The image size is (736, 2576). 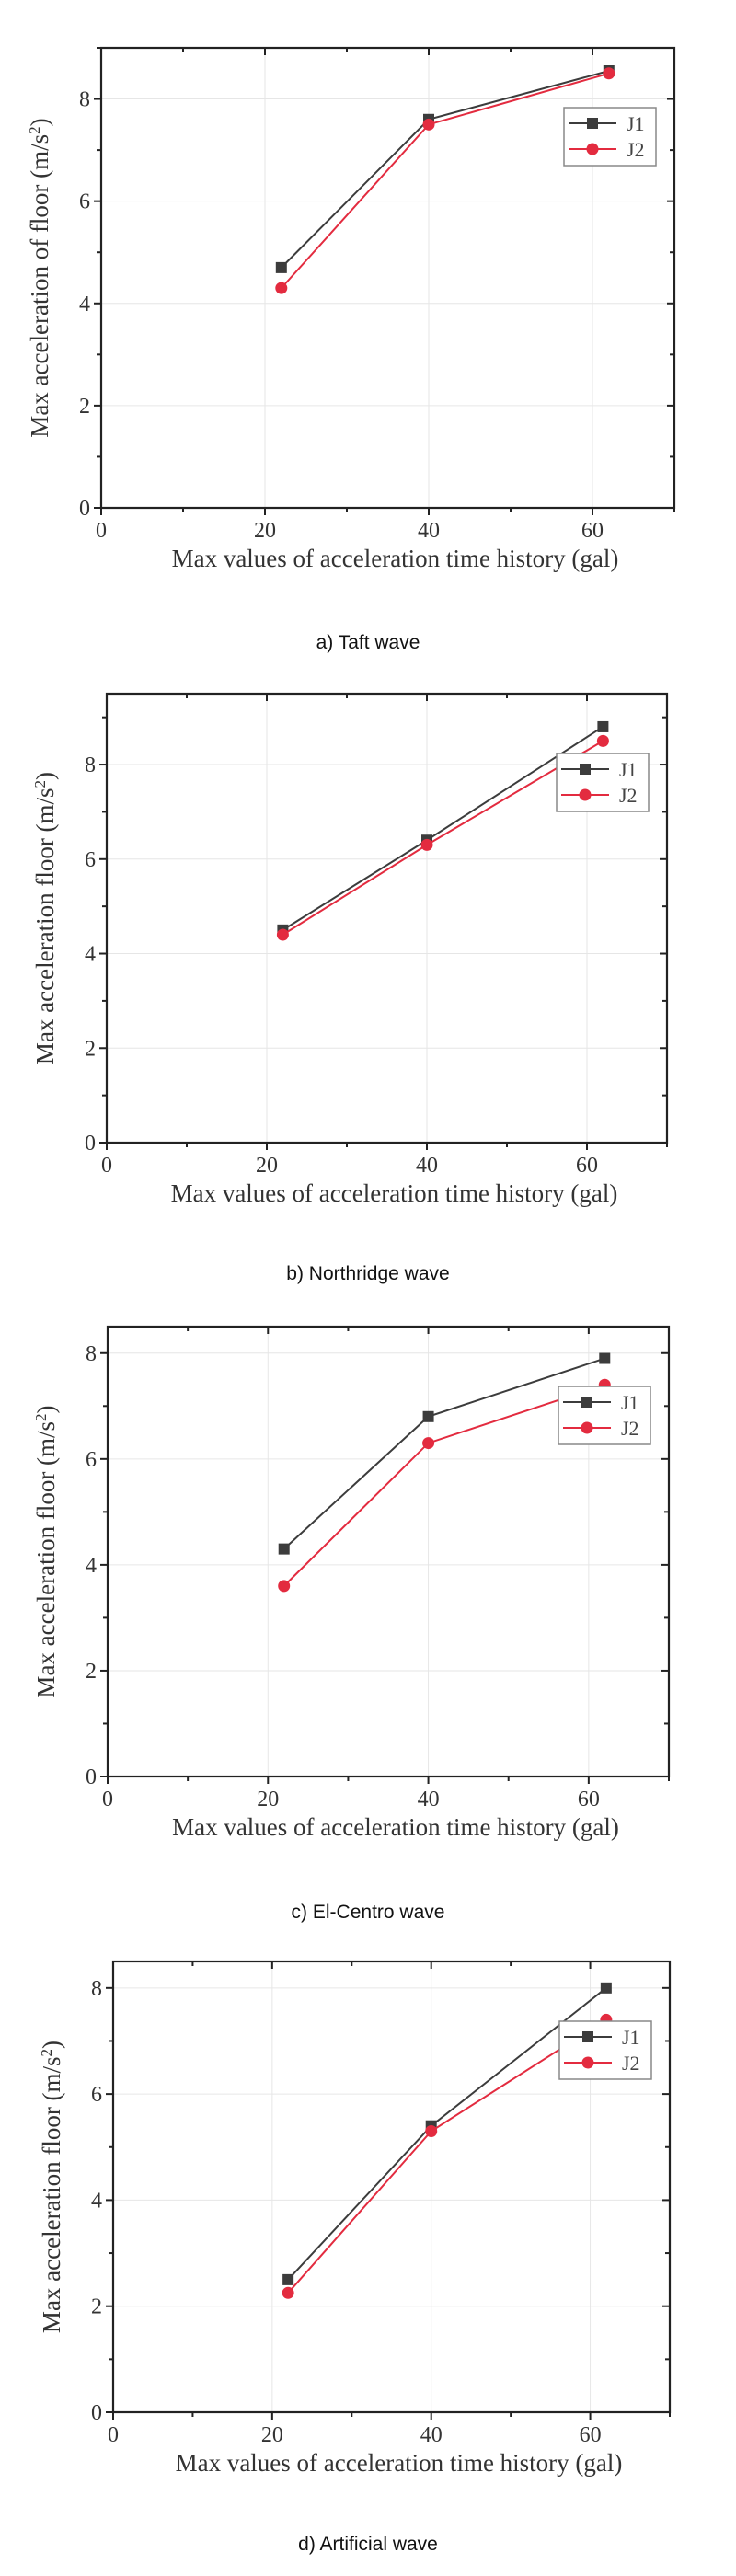 I want to click on figure-caption: c) El-Centro wave, so click(x=368, y=1913).